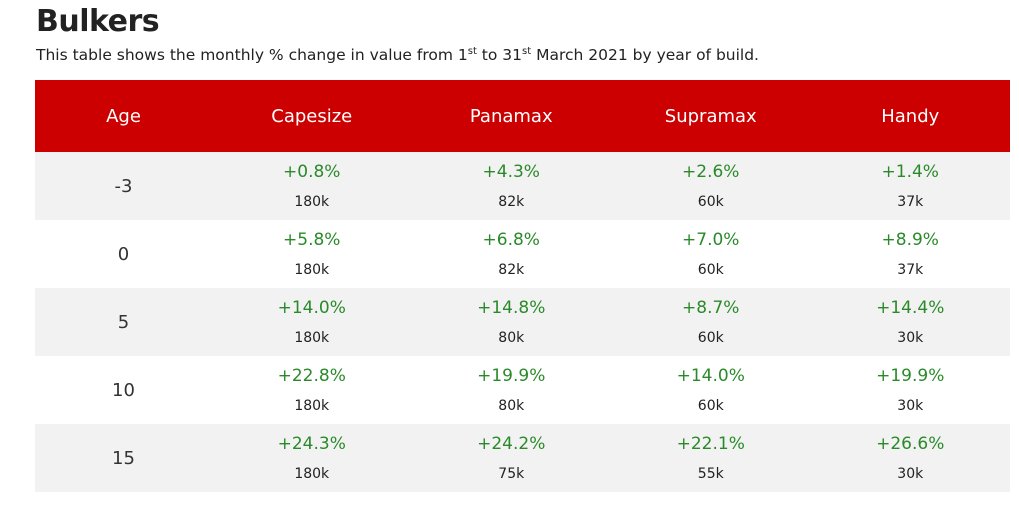 Image resolution: width=1019 pixels, height=518 pixels. What do you see at coordinates (511, 444) in the screenshot?
I see `pct-change-value: +24.2%` at bounding box center [511, 444].